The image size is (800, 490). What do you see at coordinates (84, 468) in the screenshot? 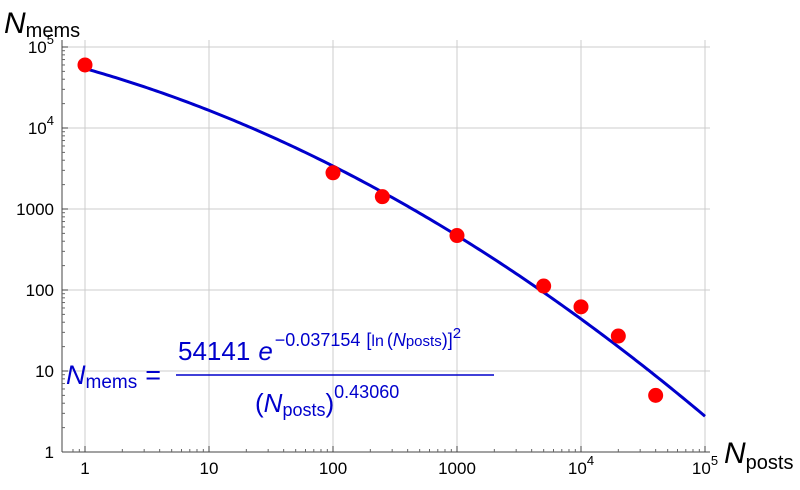
I see `x-tick-label: 1` at bounding box center [84, 468].